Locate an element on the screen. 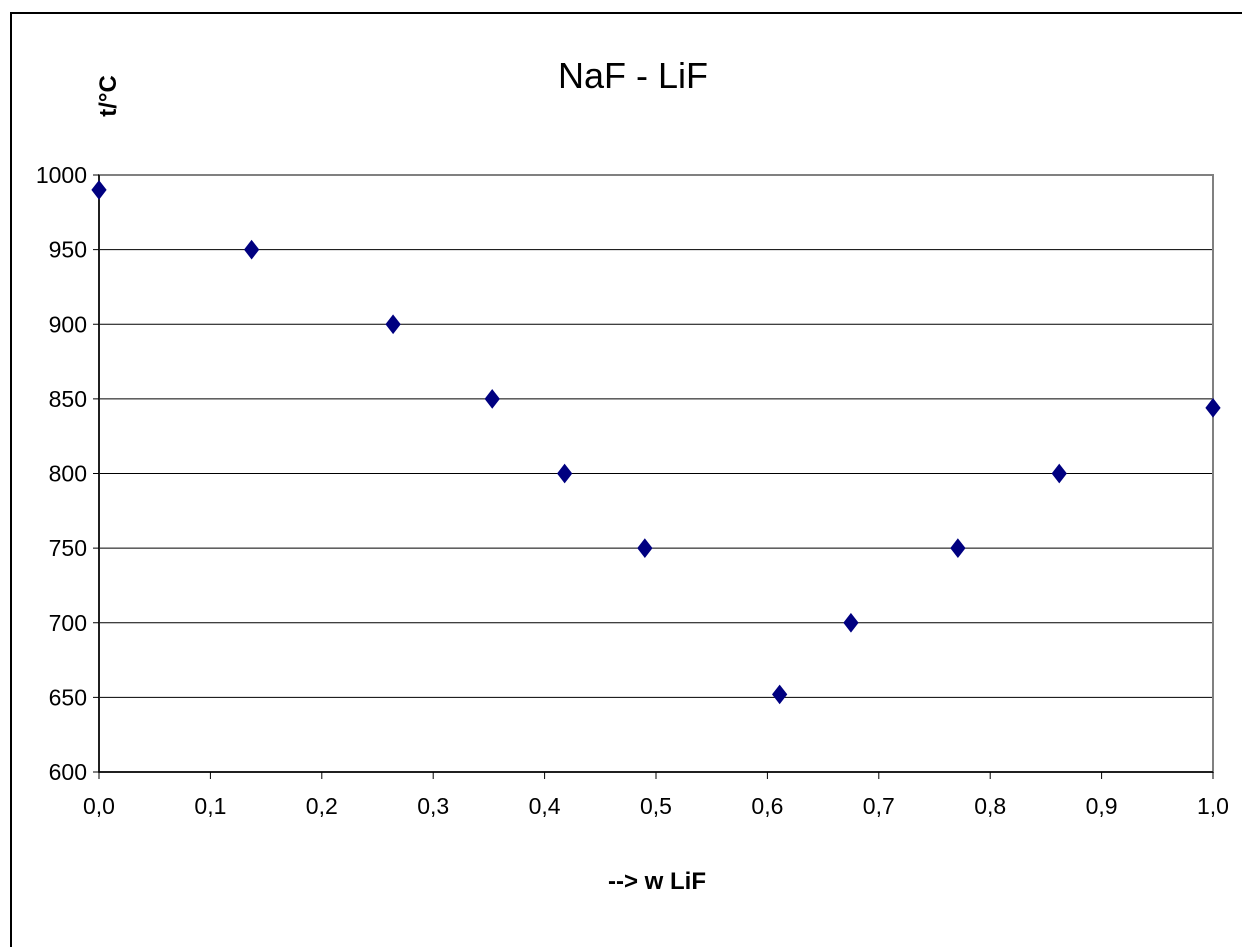  x-tick-label: 0,8 is located at coordinates (990, 806).